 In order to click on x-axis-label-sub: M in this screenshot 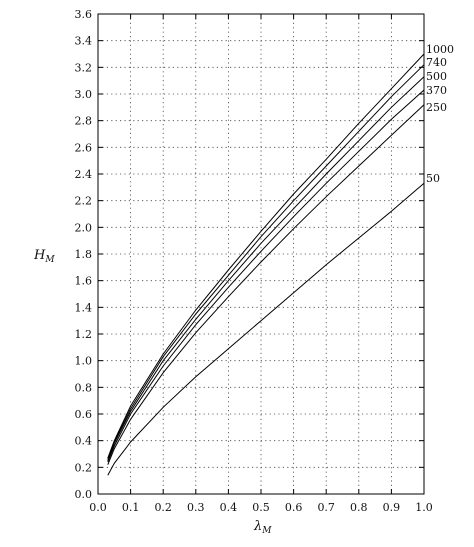, I will do `click(266, 531)`.